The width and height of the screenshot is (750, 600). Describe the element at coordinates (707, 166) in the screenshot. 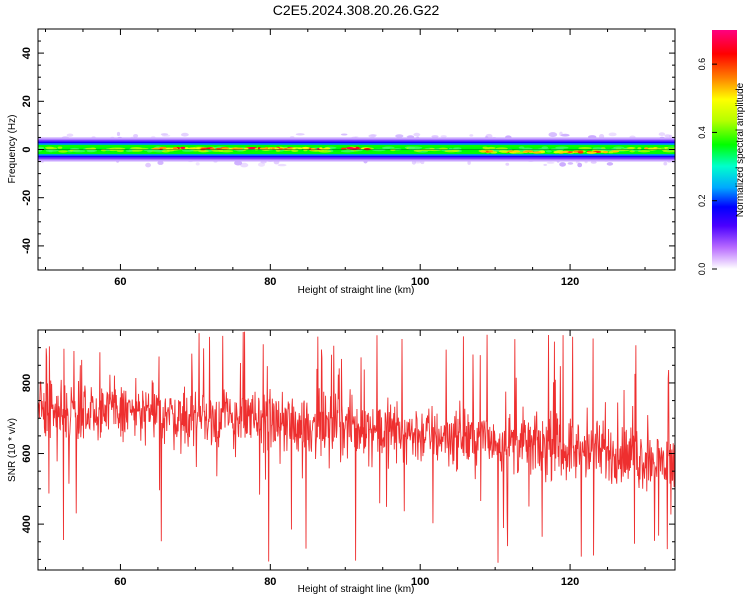

I see `colorbar-ticks: 0.0 0.2 0.4 0.6` at that location.